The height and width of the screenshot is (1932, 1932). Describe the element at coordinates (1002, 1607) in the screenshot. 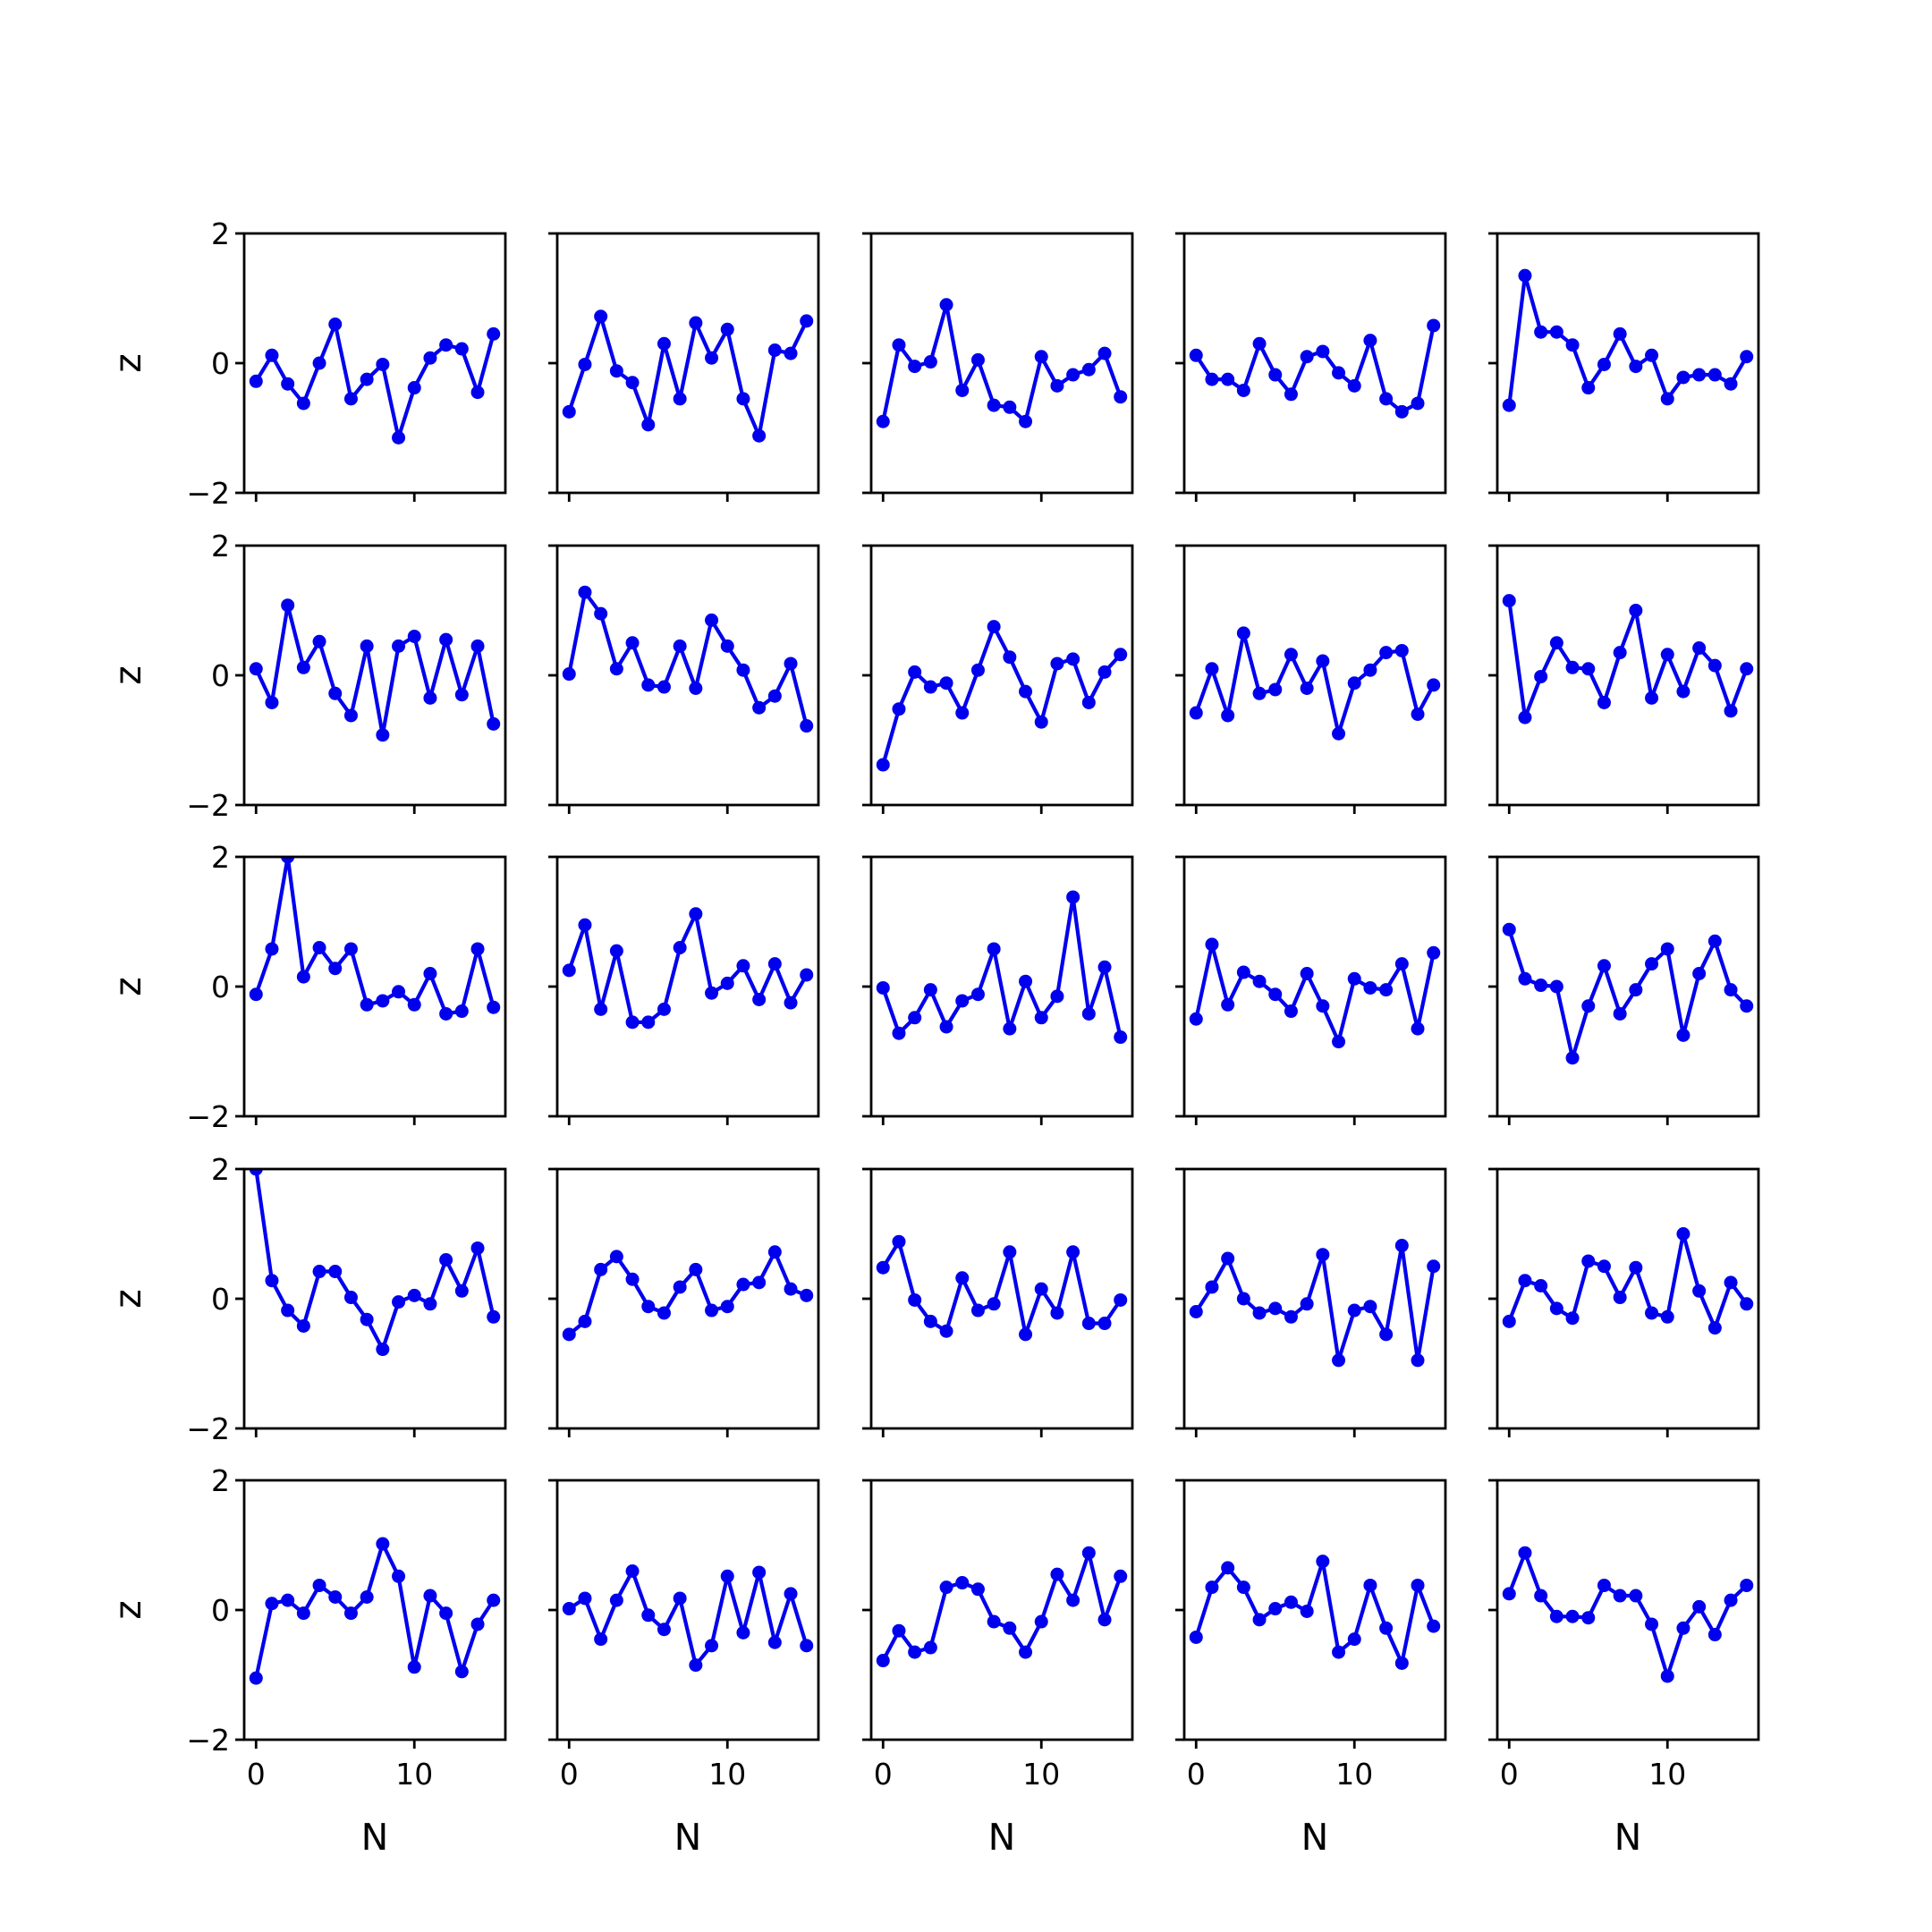

I see `series-r4c2` at that location.